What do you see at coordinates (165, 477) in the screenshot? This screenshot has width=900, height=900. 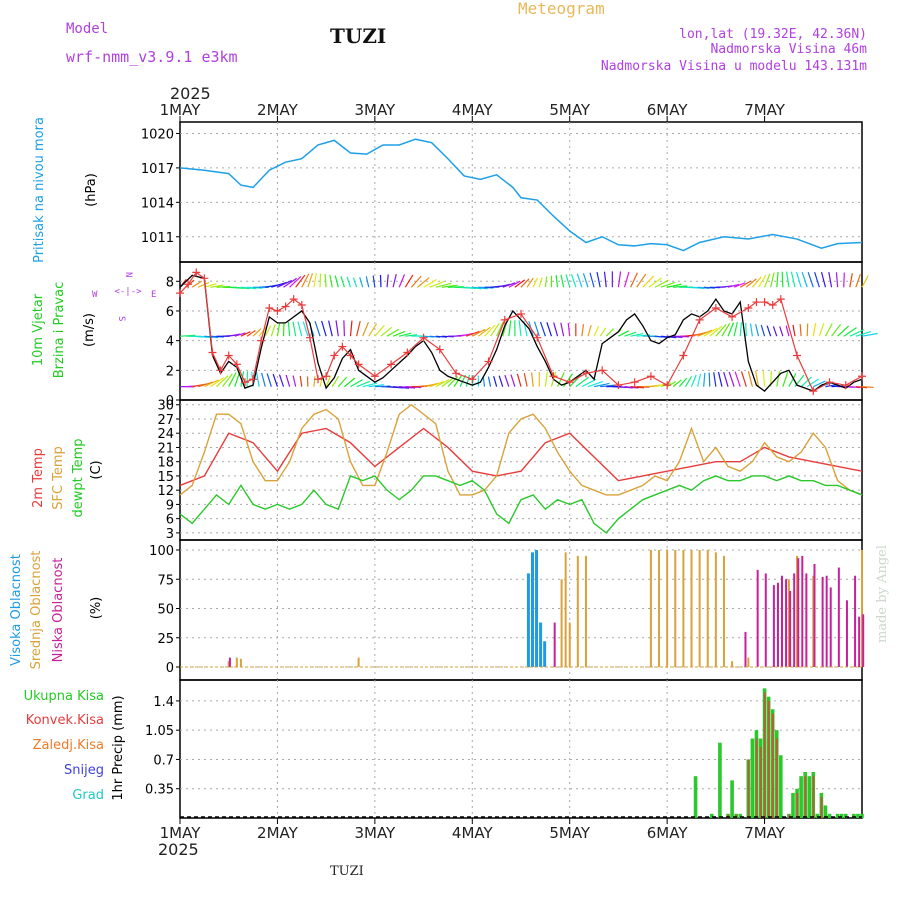 I see `temp-ytick-label: 15` at bounding box center [165, 477].